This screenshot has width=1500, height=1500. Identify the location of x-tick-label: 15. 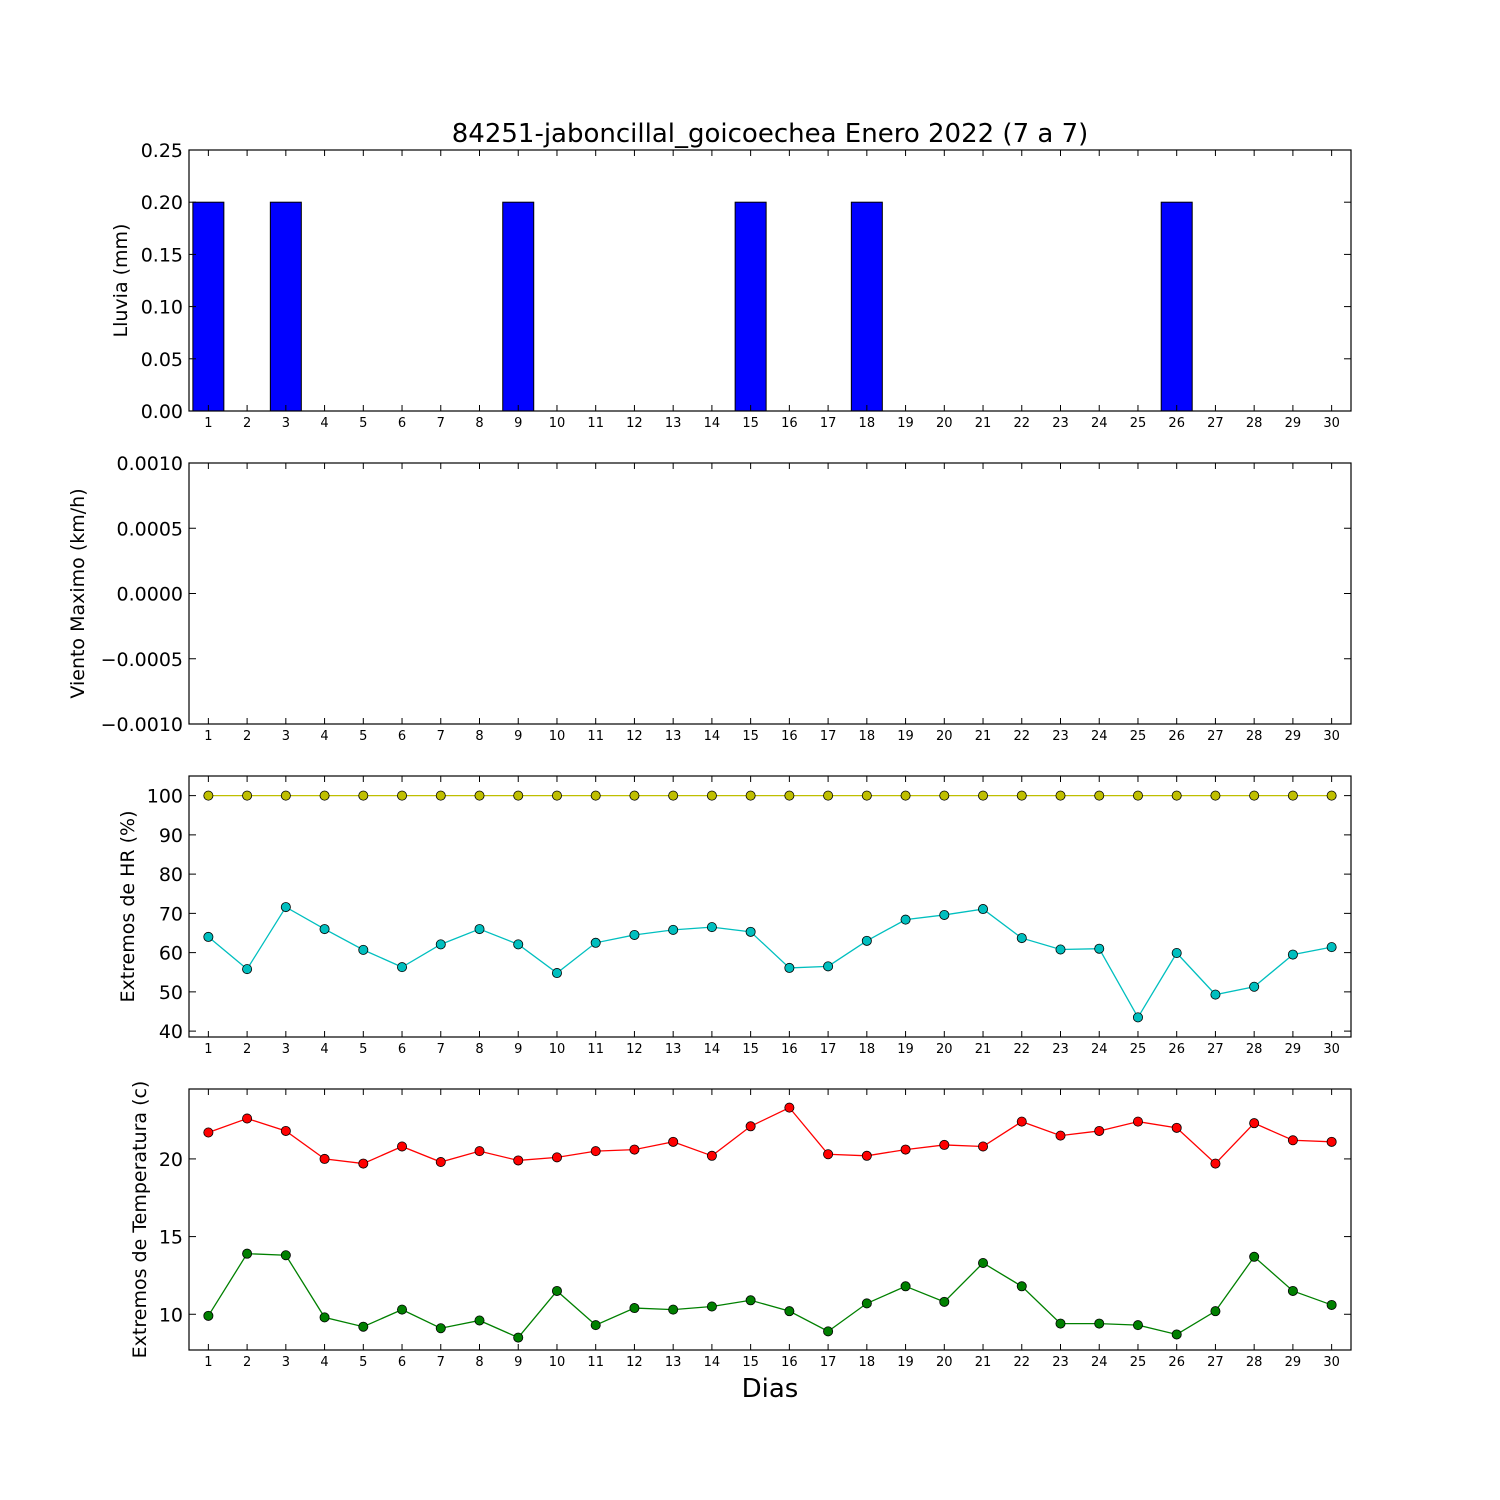
(750, 736).